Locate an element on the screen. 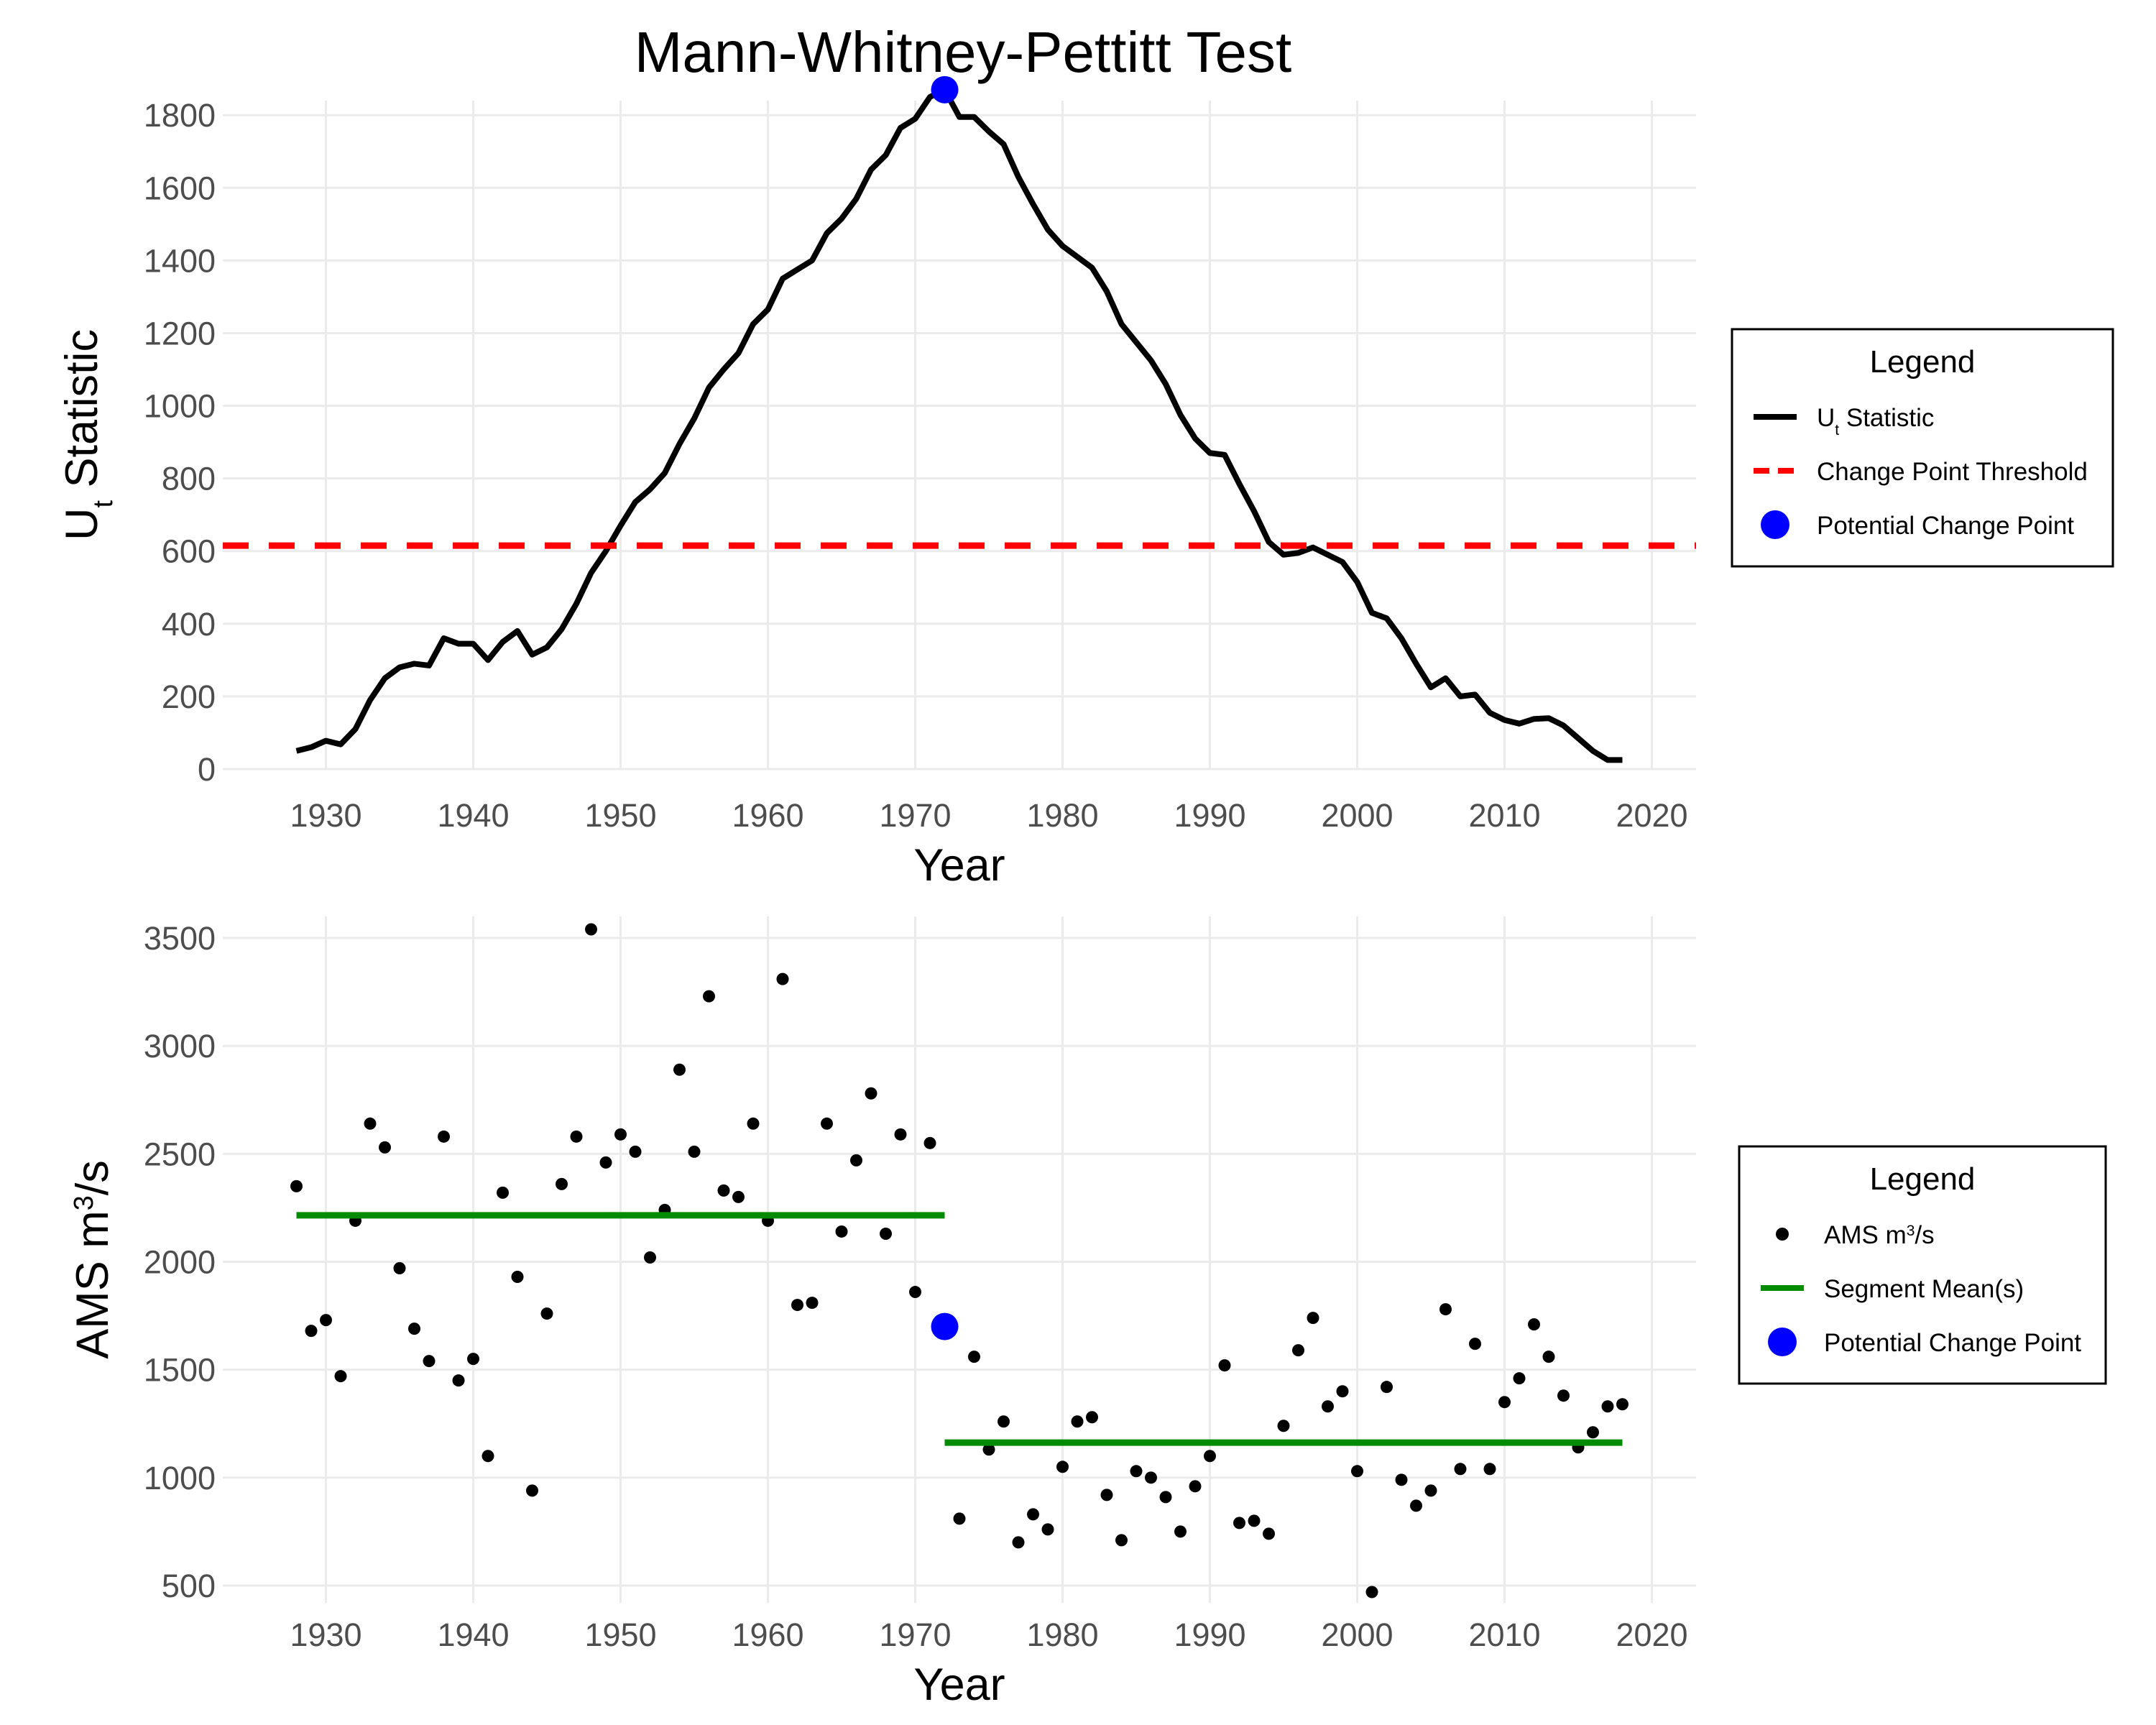 The width and height of the screenshot is (2156, 1725). y-tick-label: 1400 is located at coordinates (180, 260).